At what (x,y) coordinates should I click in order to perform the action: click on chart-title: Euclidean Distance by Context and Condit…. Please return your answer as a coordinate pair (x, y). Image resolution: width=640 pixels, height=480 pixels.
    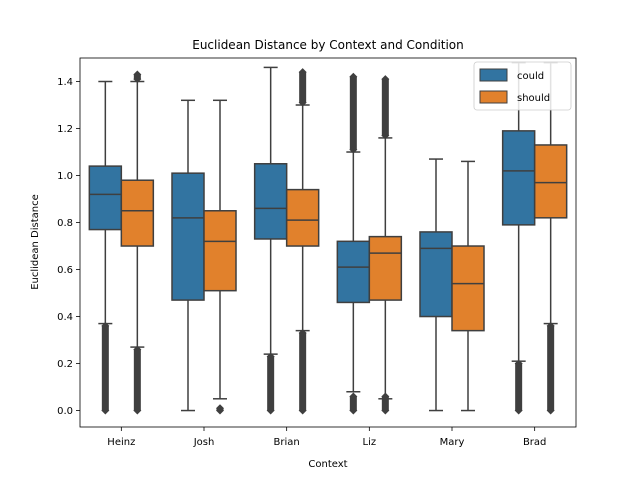
    Looking at the image, I should click on (328, 45).